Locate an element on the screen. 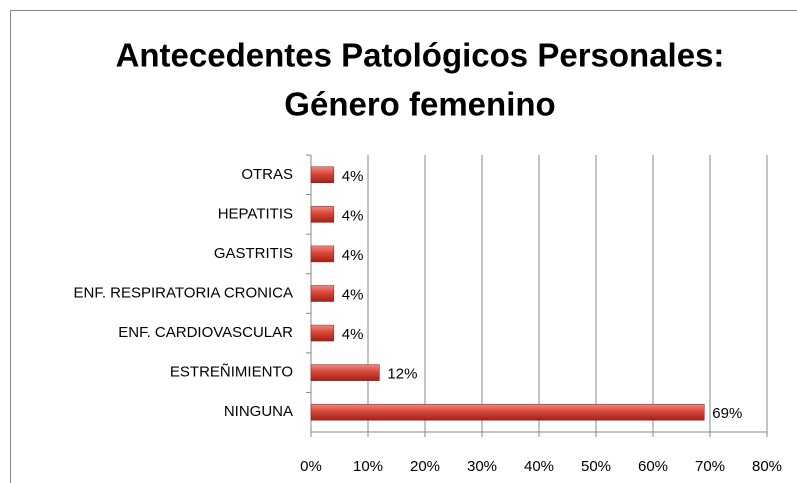  x-tick-label: 80% is located at coordinates (767, 466).